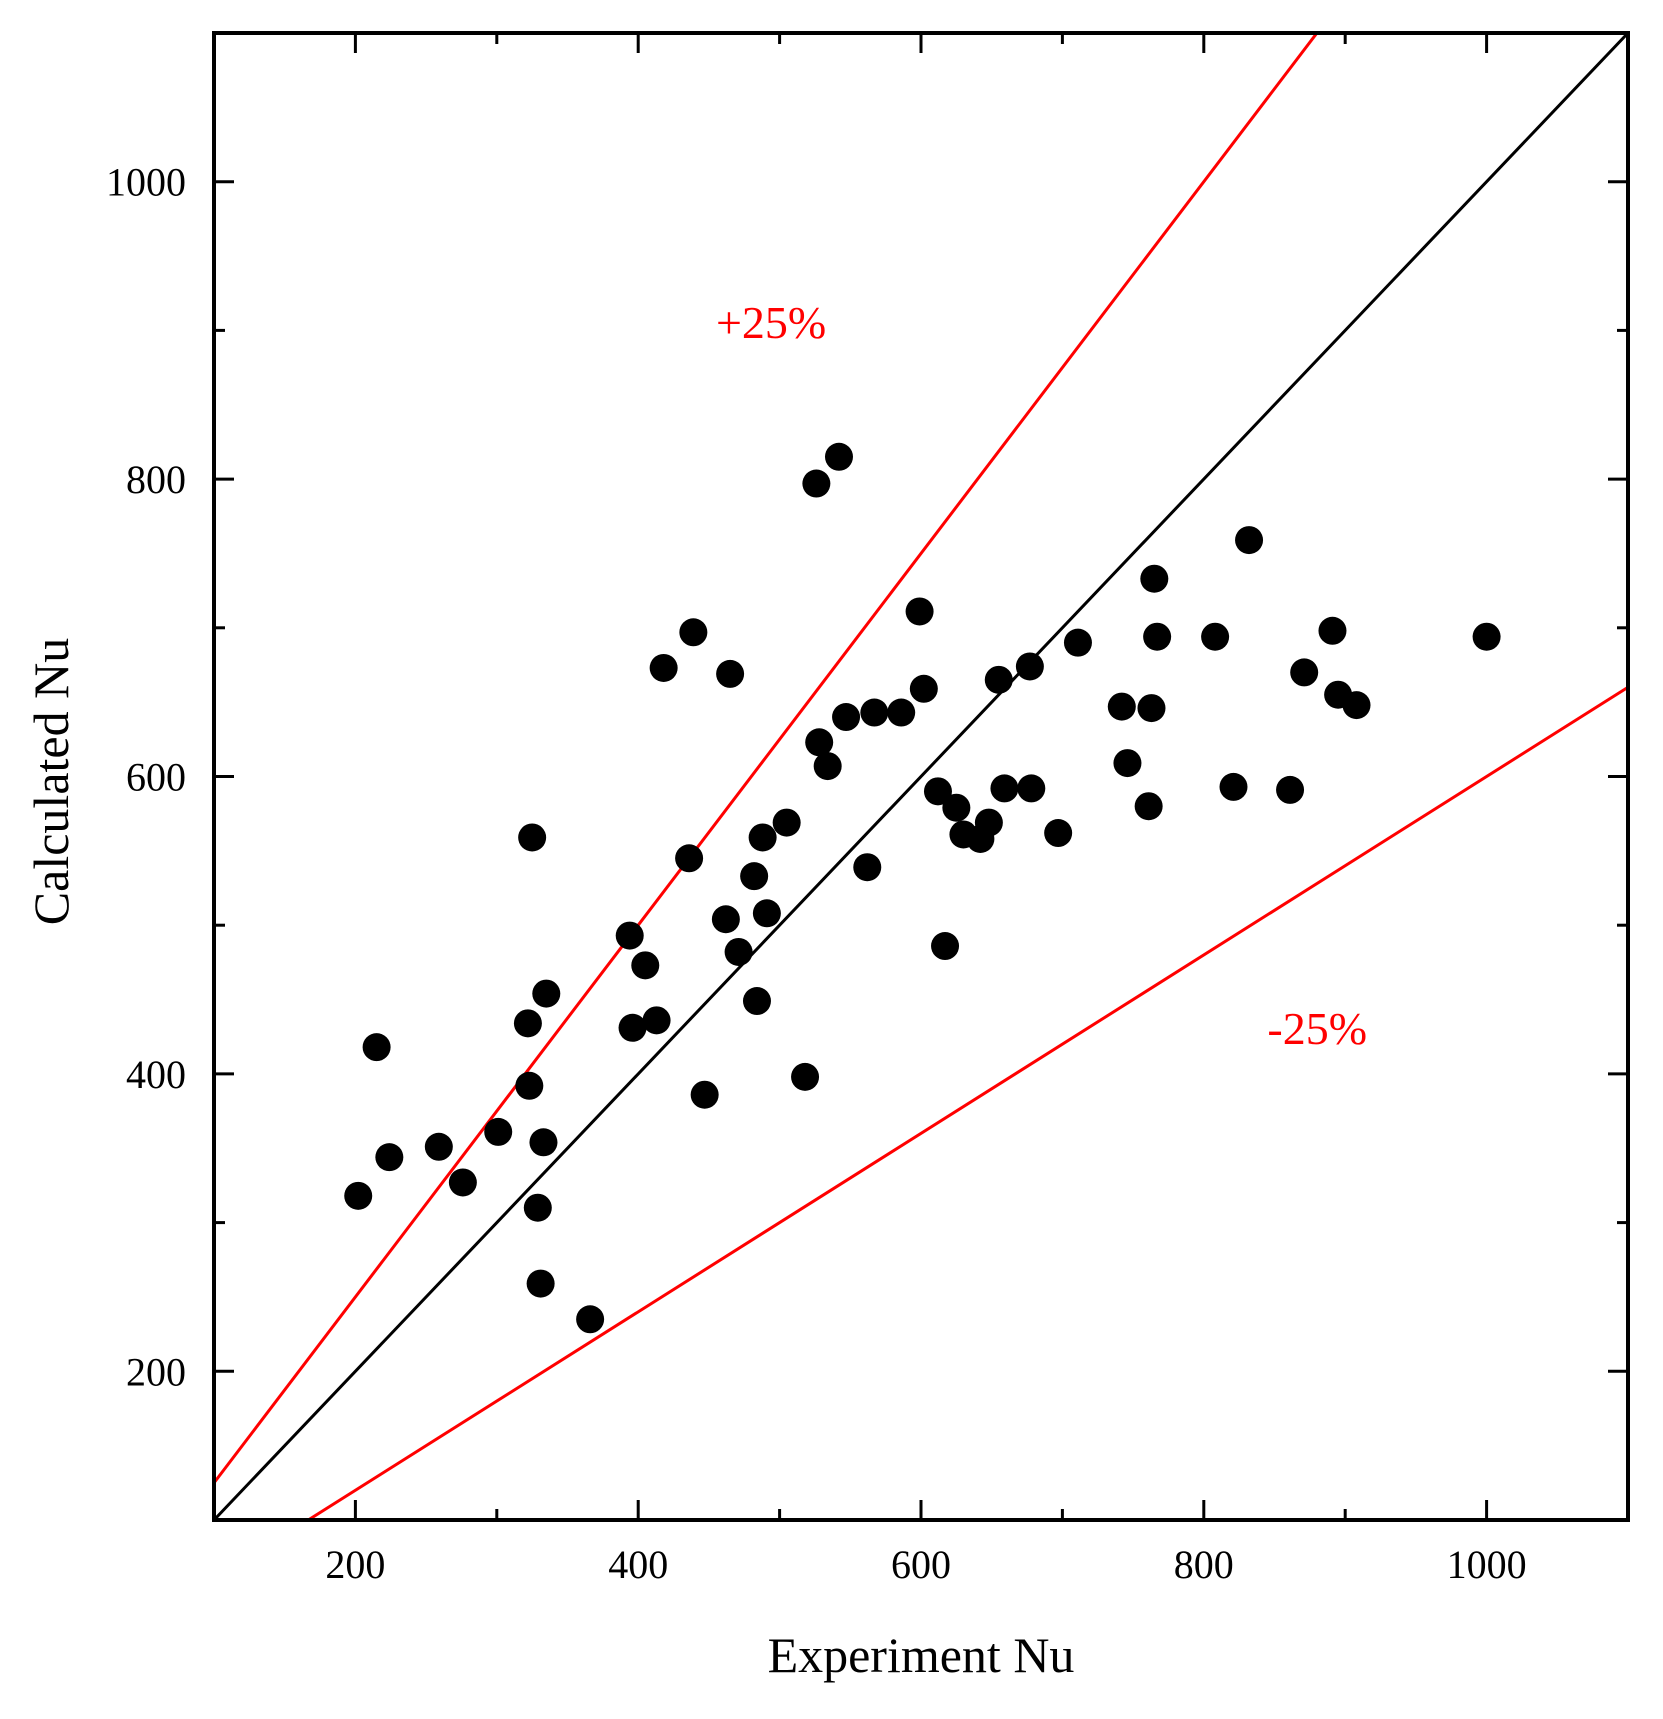  I want to click on y-tick-label: 1000, so click(146, 182).